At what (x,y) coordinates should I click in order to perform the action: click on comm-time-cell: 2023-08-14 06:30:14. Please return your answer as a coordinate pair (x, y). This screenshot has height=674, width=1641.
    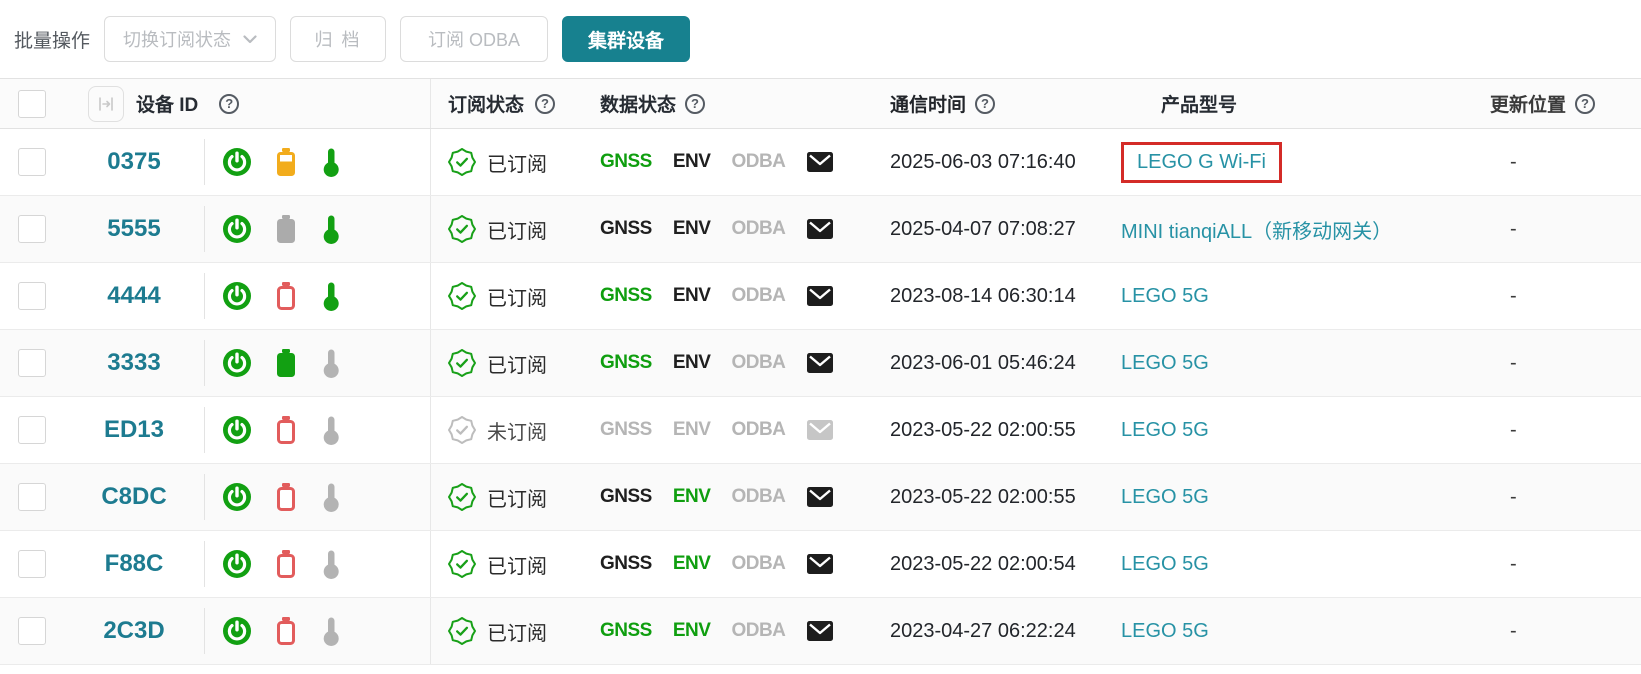
    Looking at the image, I should click on (983, 295).